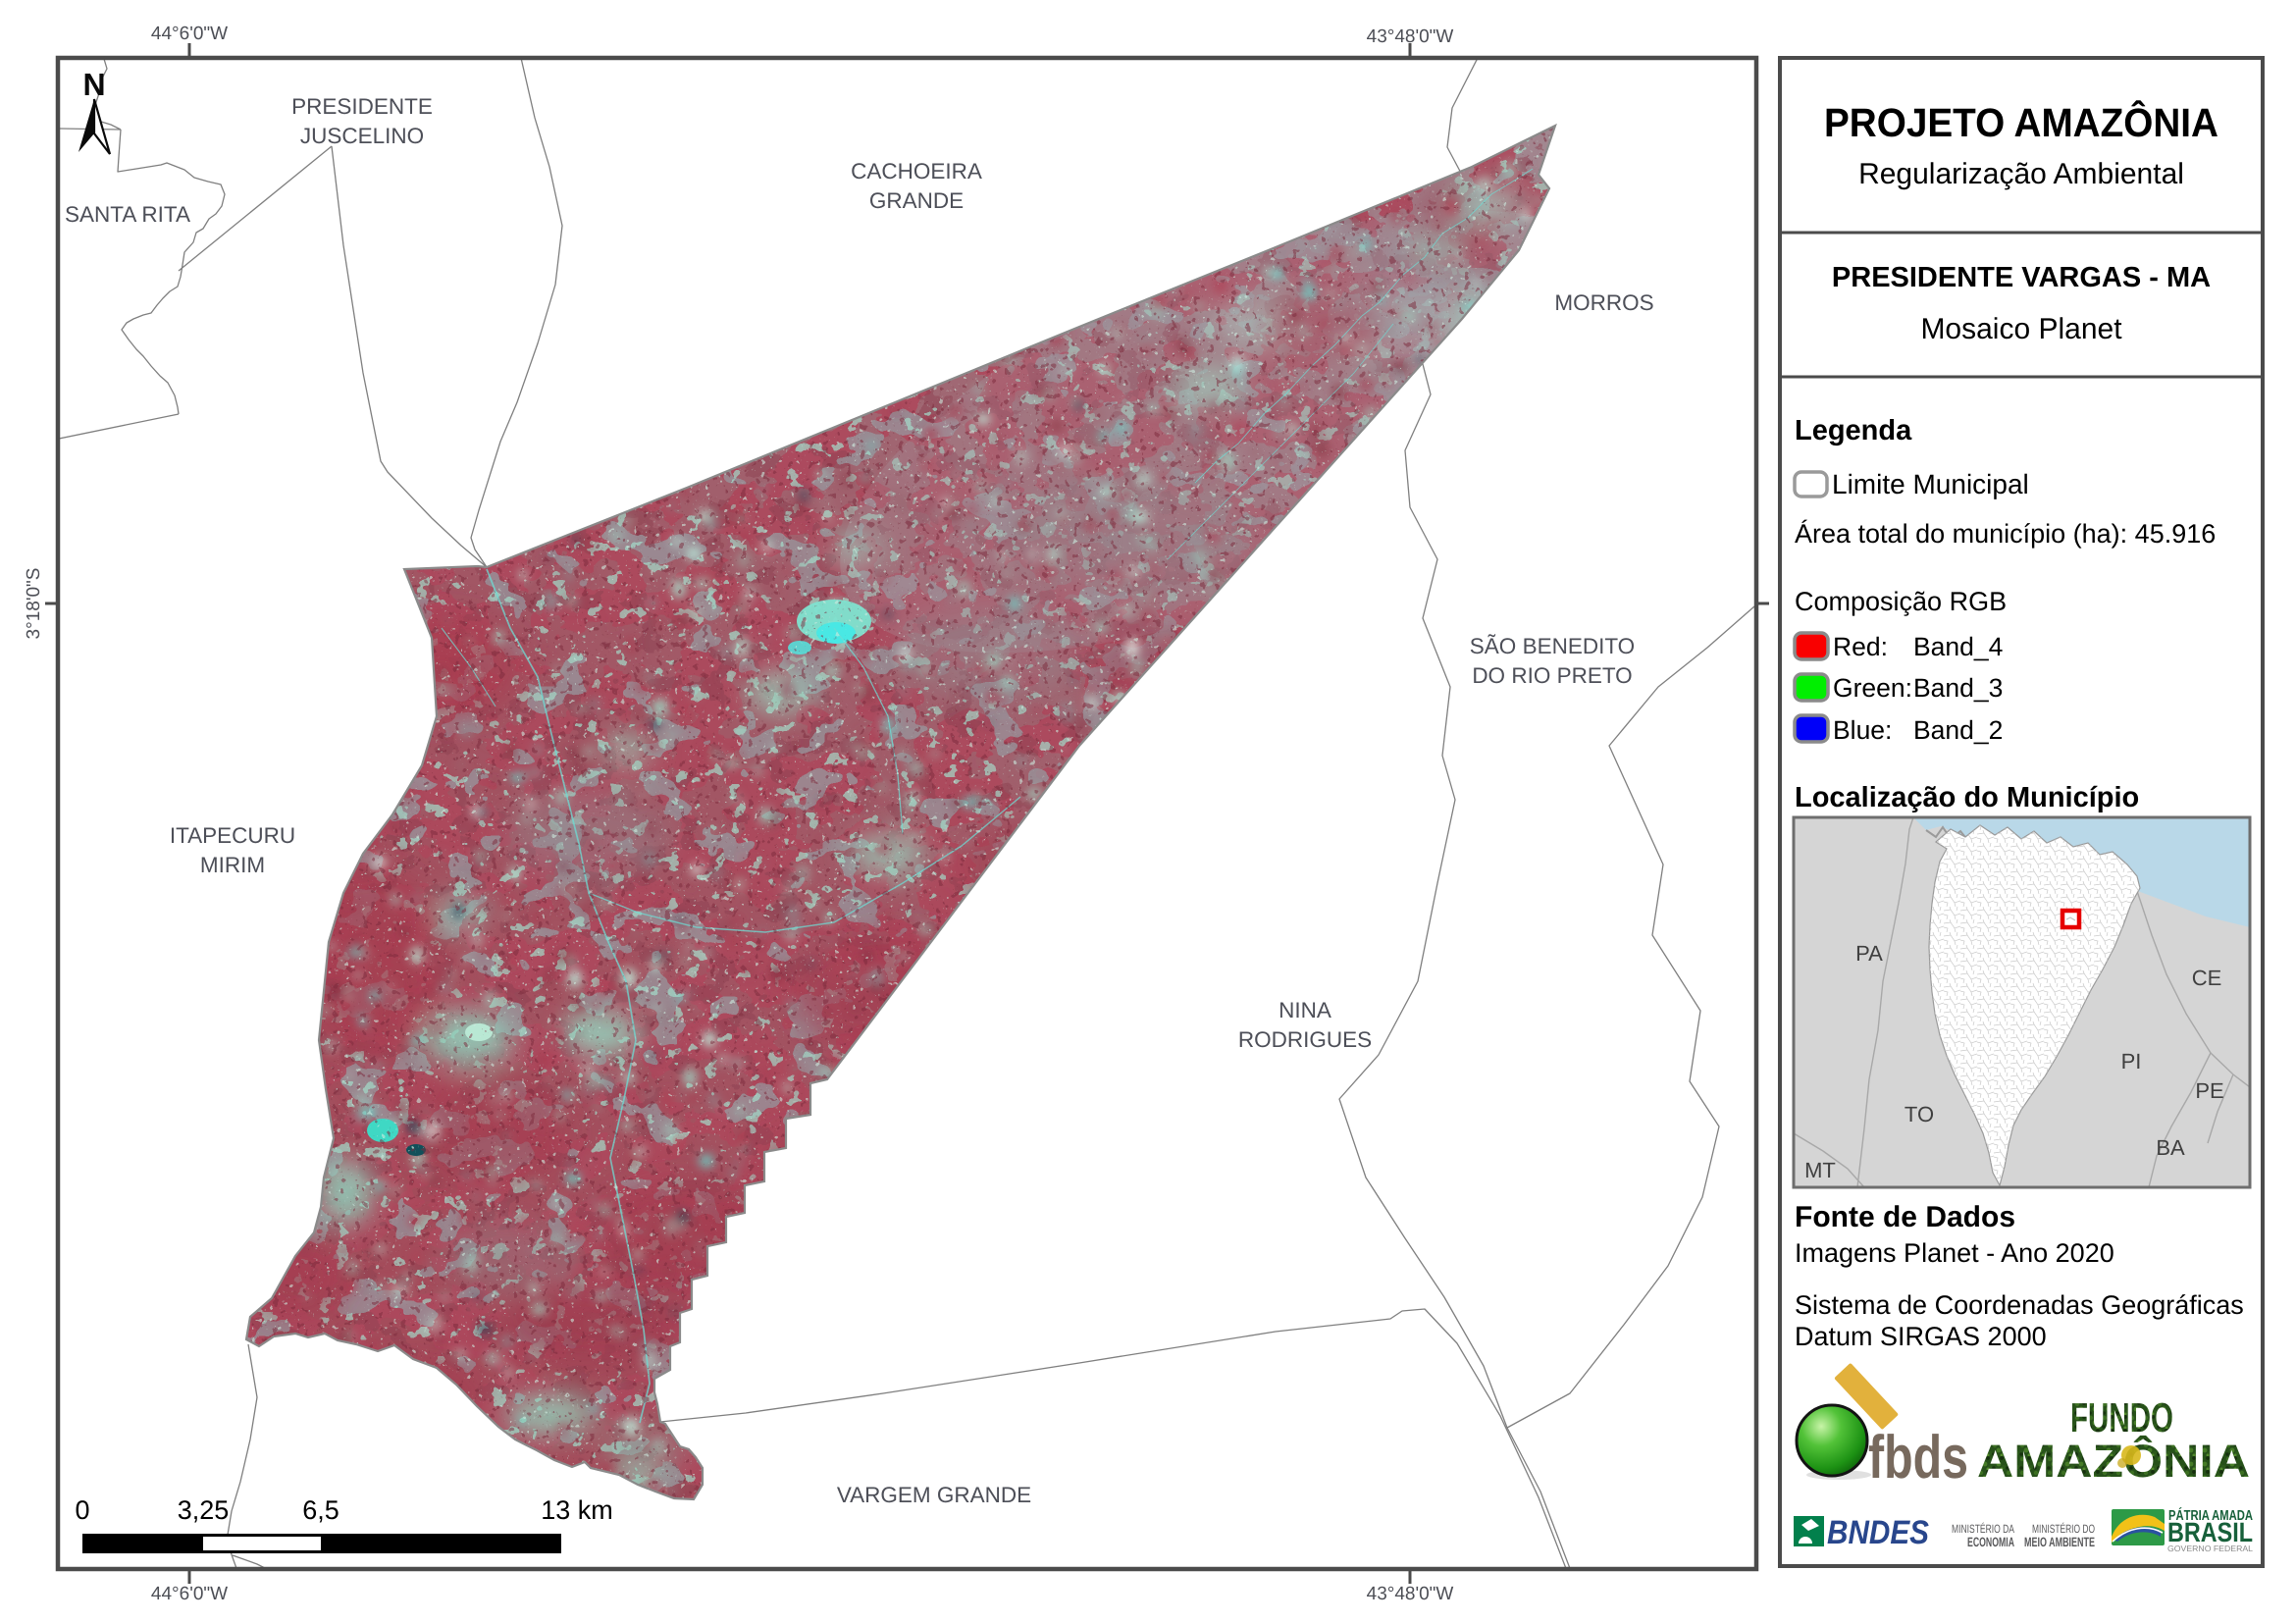  Describe the element at coordinates (2059, 1542) in the screenshot. I see `svg-text: MEIO AMBIENTE` at that location.